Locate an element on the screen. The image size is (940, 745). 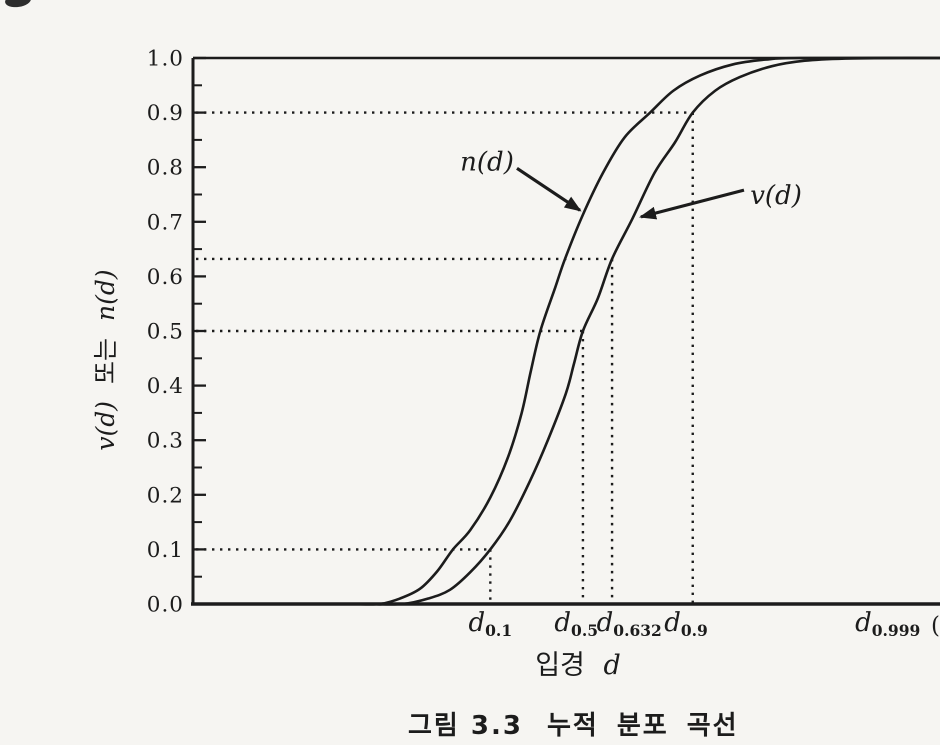
figure-caption: 그림 3.3 누적 분포 곡선 is located at coordinates (573, 723).